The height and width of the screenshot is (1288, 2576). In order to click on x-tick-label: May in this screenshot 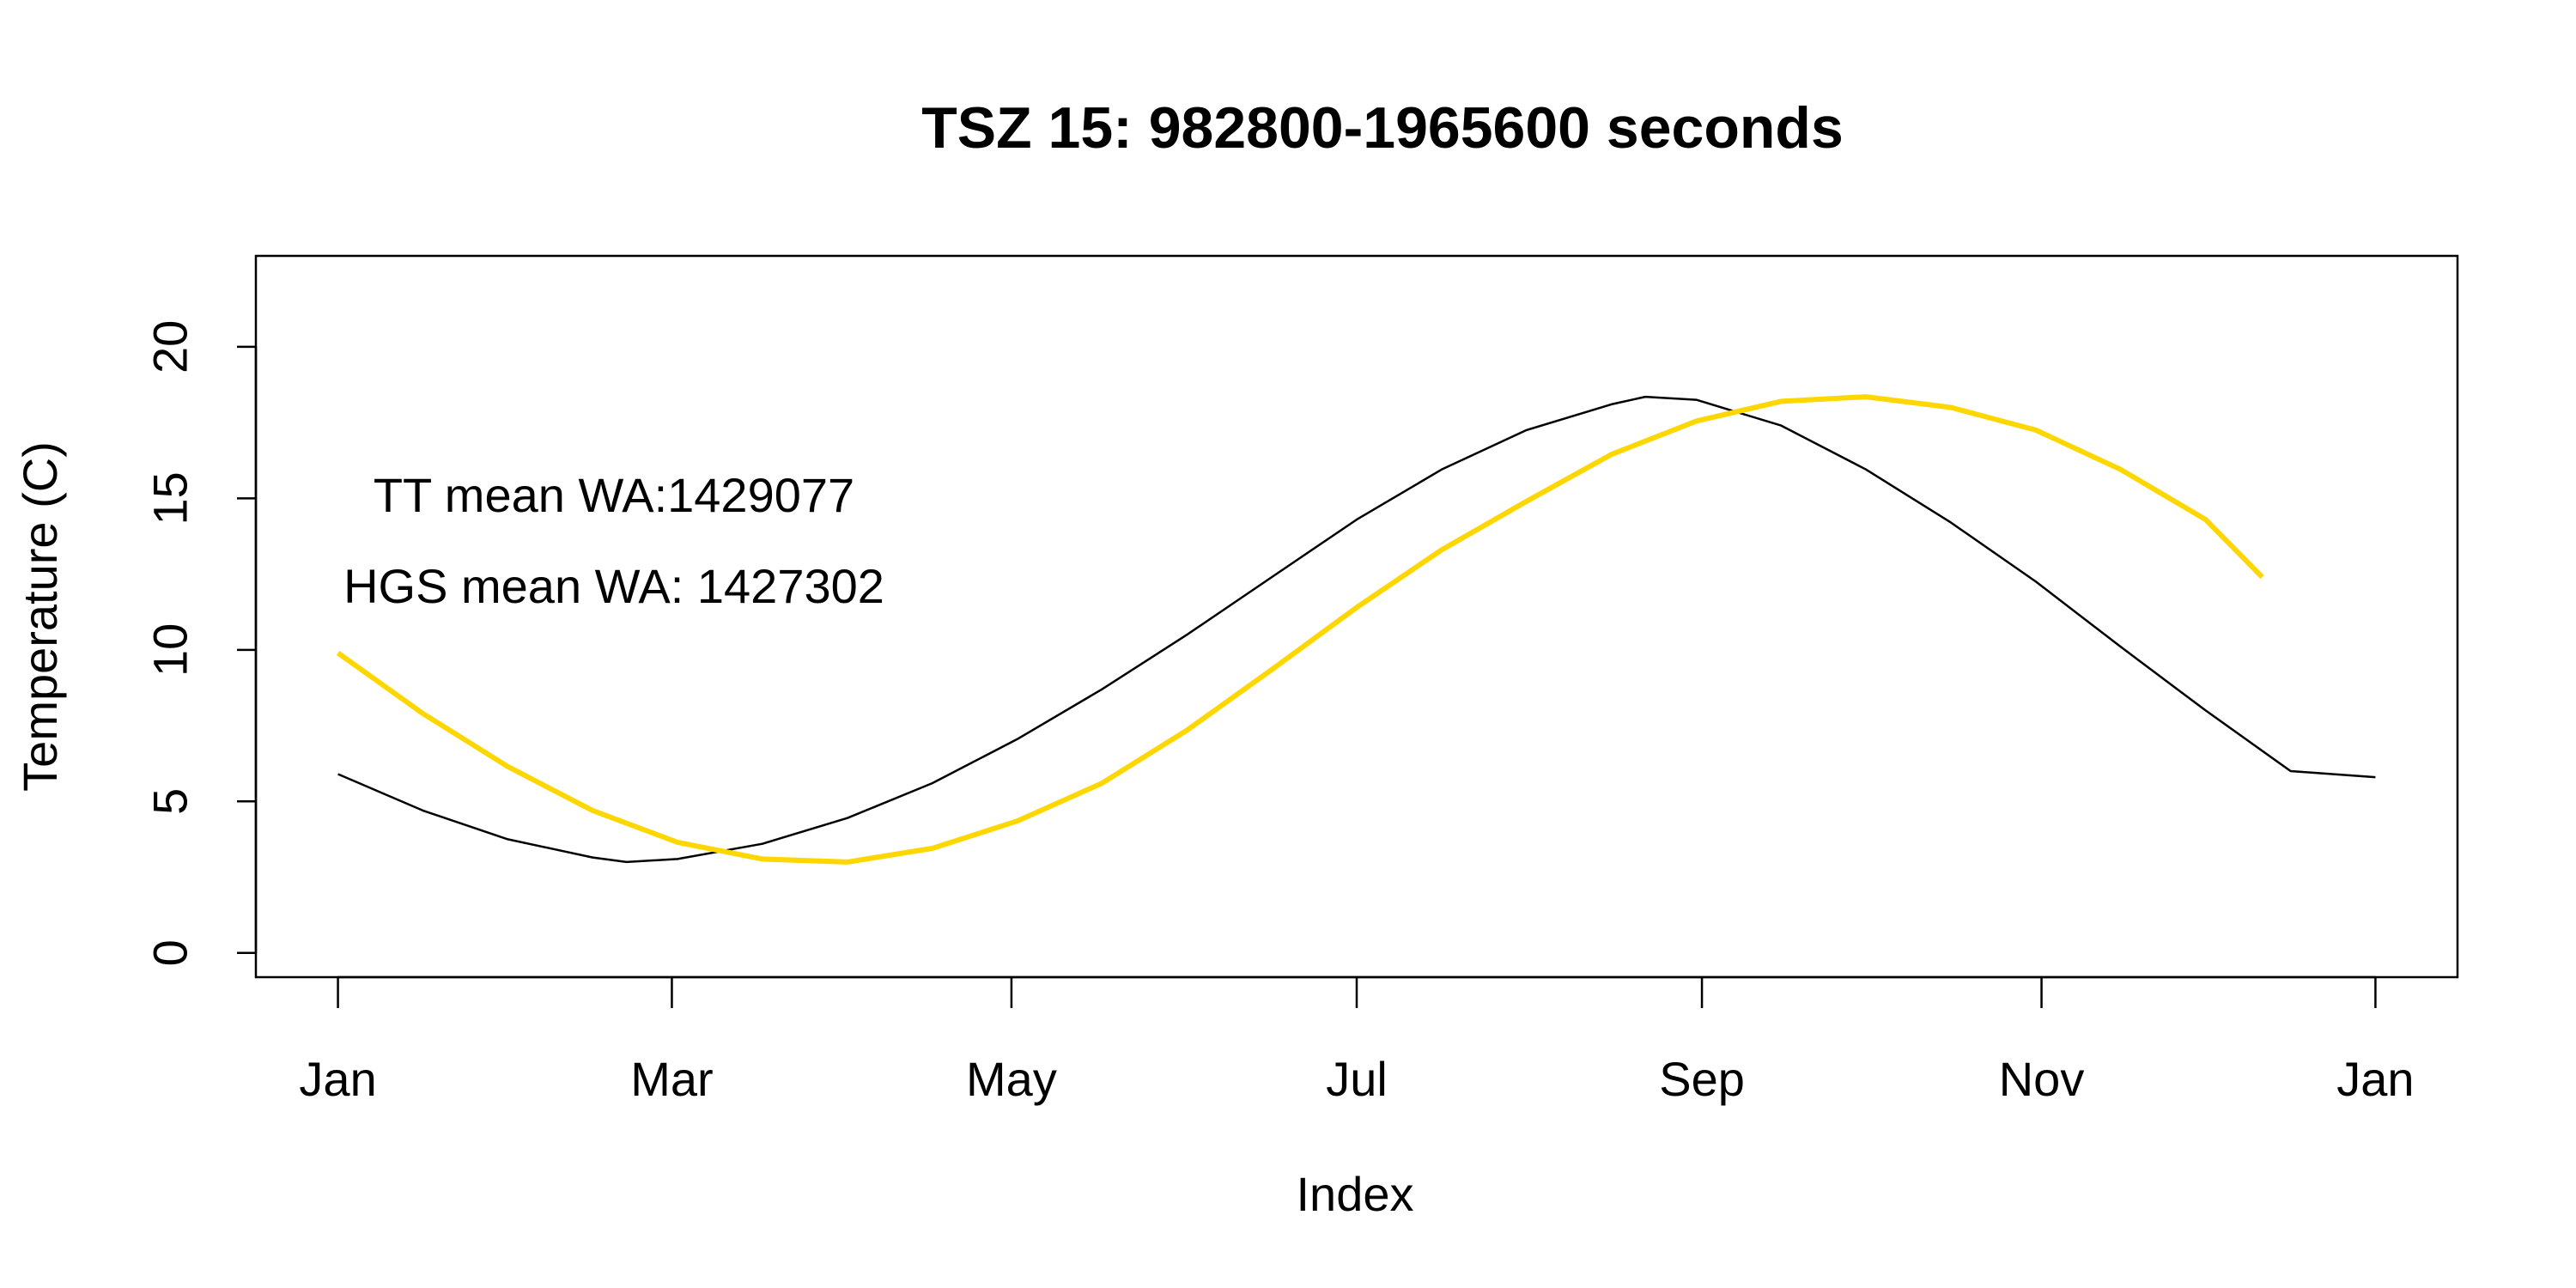, I will do `click(1012, 1079)`.